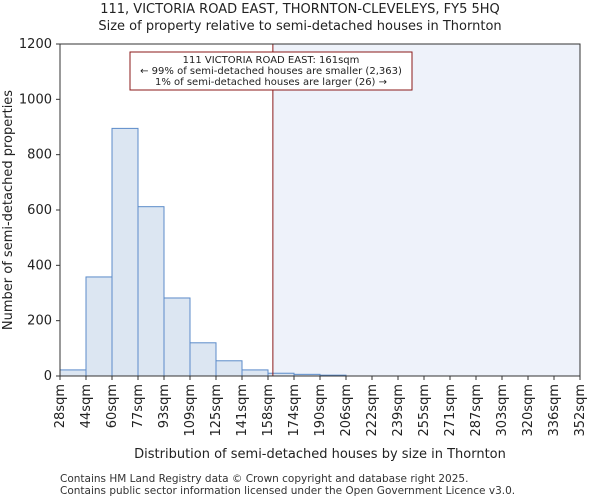 This screenshot has width=600, height=500. I want to click on y-tick-label: 1000, so click(35, 99).